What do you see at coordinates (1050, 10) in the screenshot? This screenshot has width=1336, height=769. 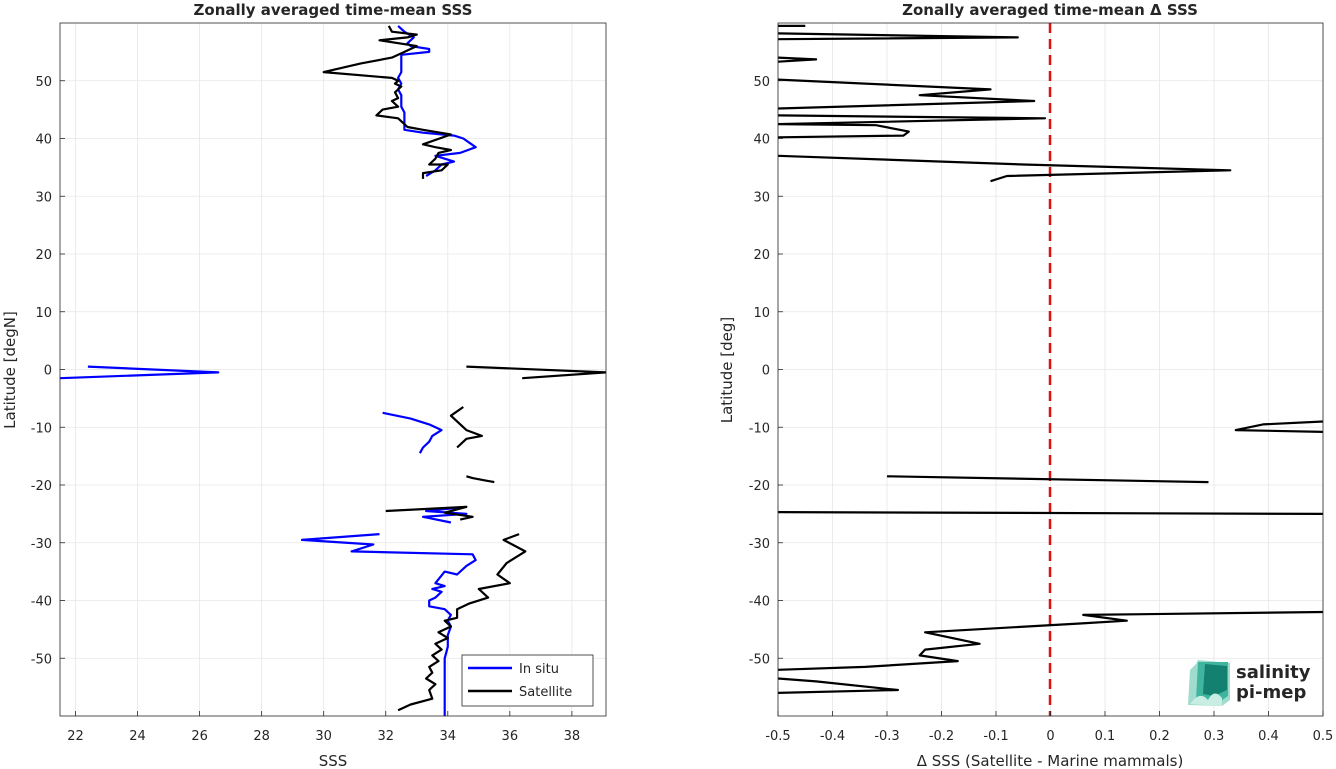 I see `delta-sss-chart-title: Zonally averaged time-mean Δ SSS` at bounding box center [1050, 10].